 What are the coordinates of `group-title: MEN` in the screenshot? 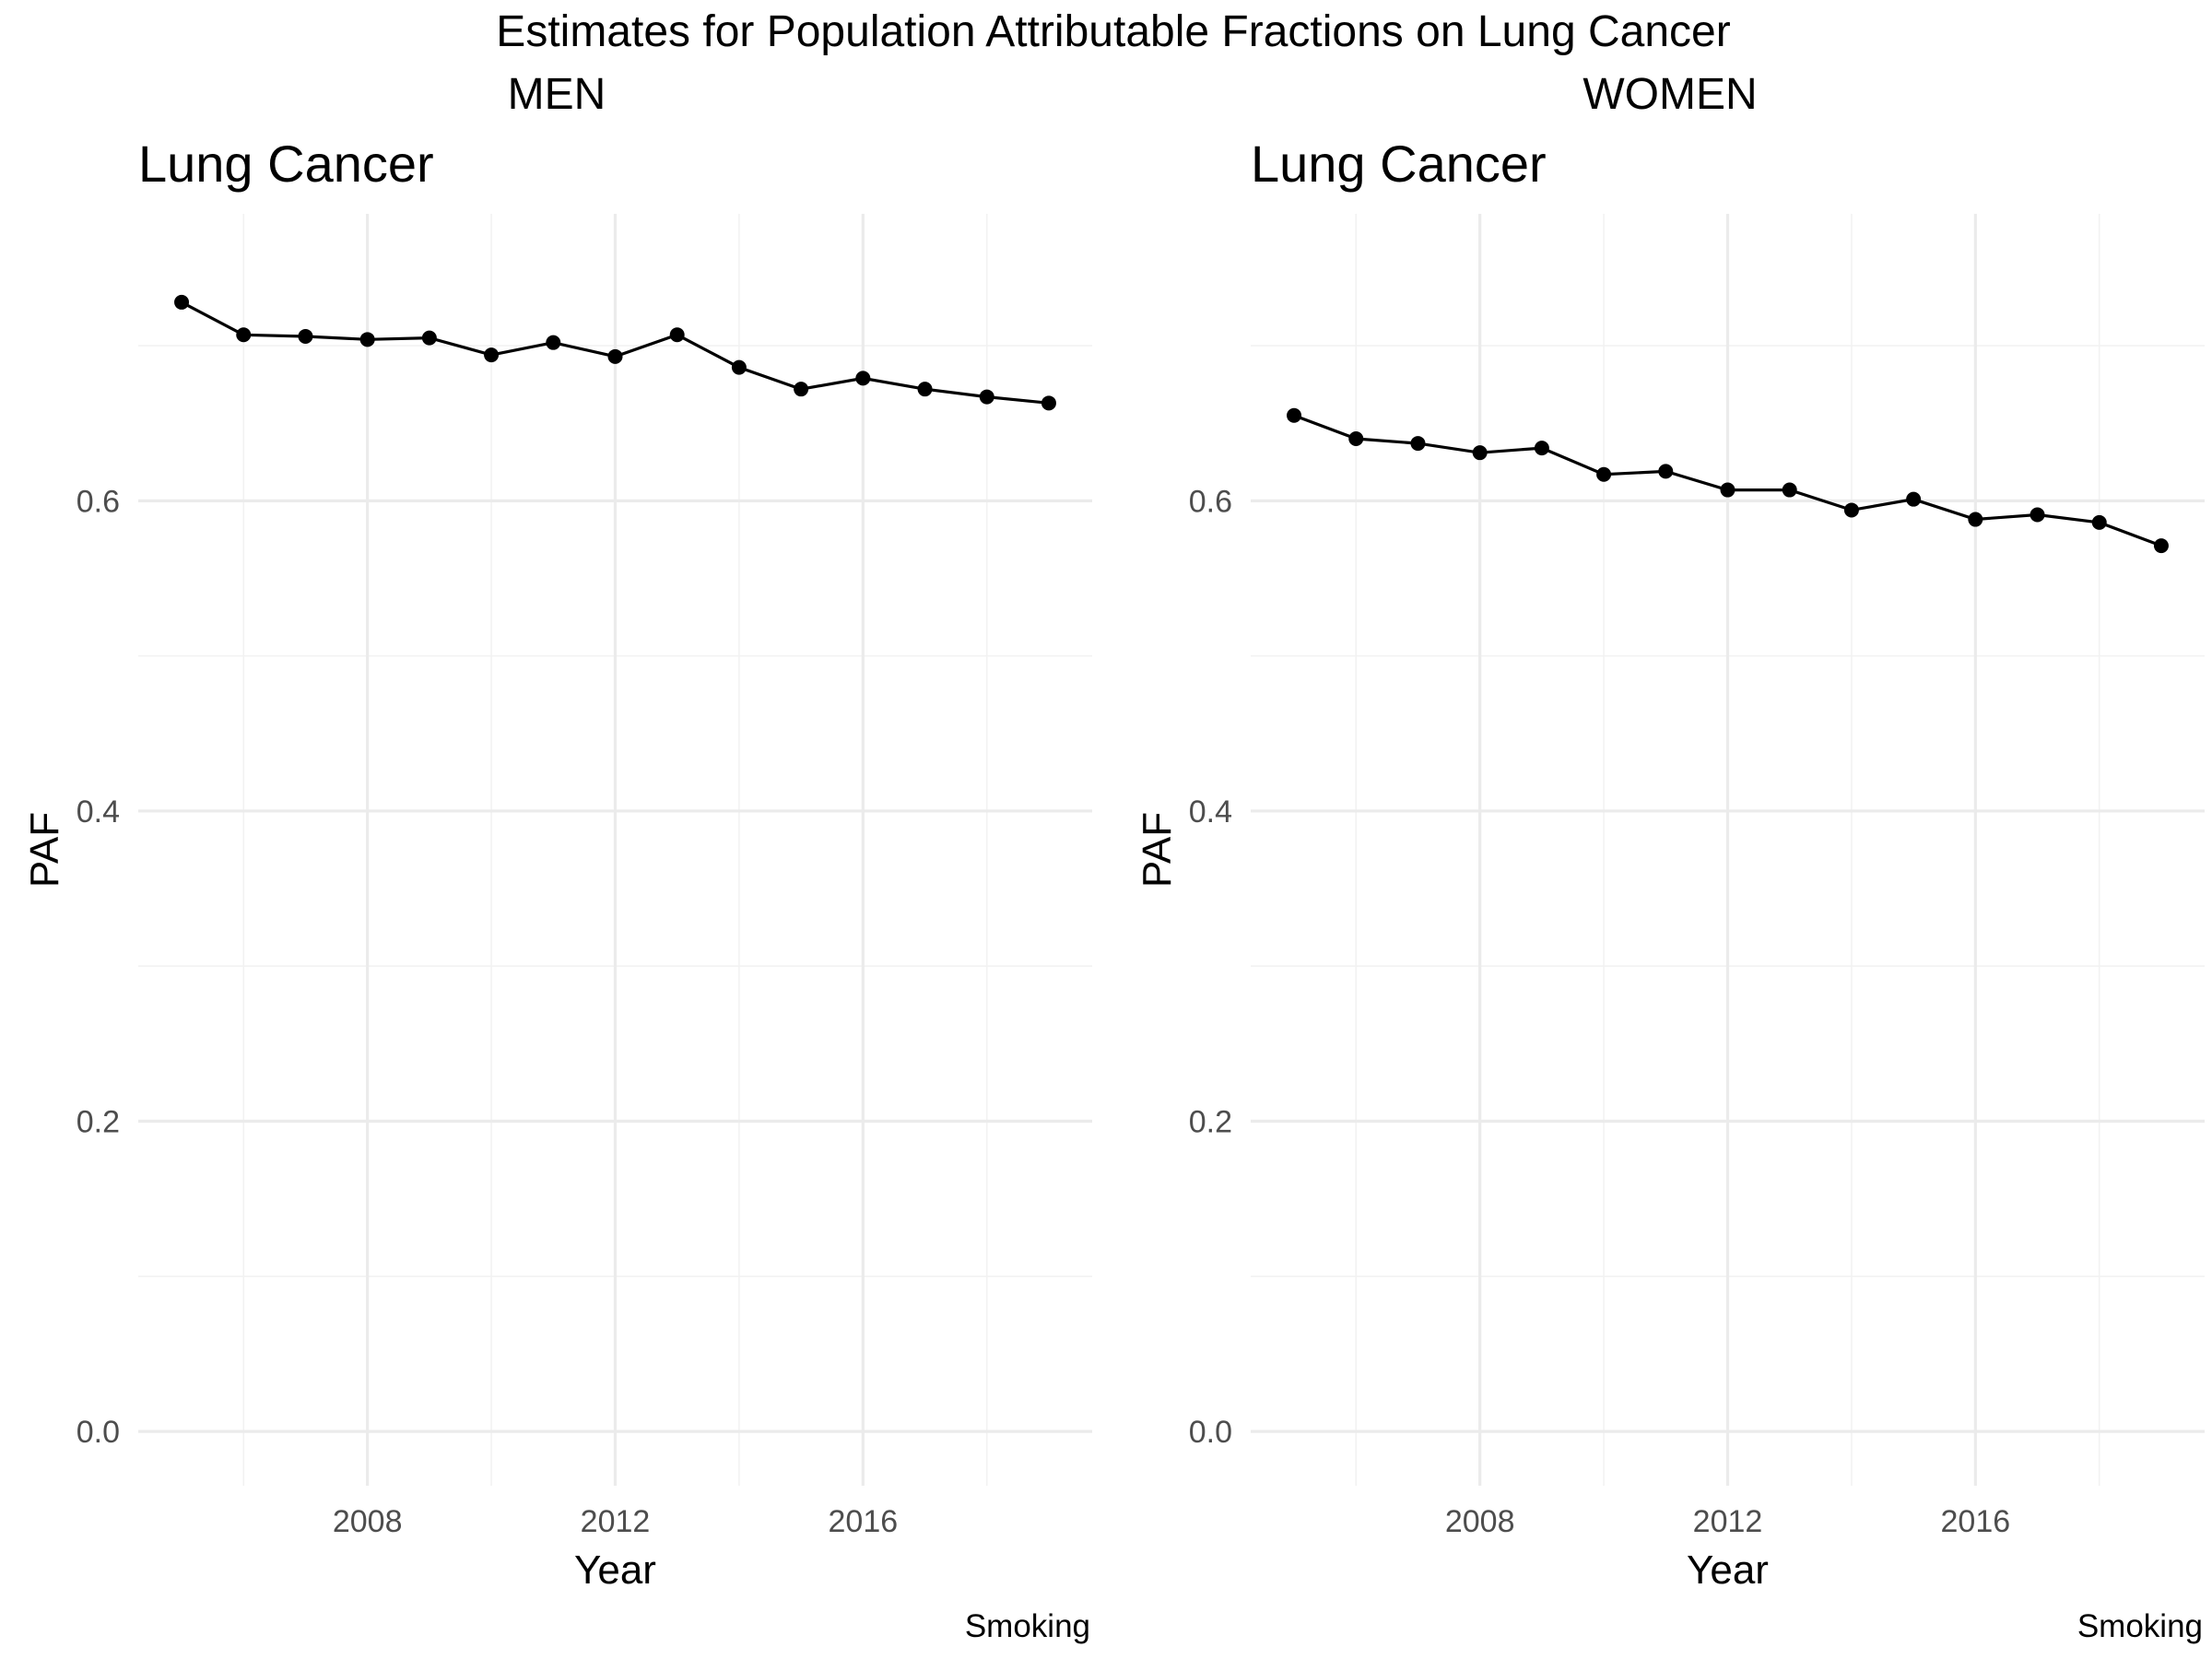 It's located at (557, 94).